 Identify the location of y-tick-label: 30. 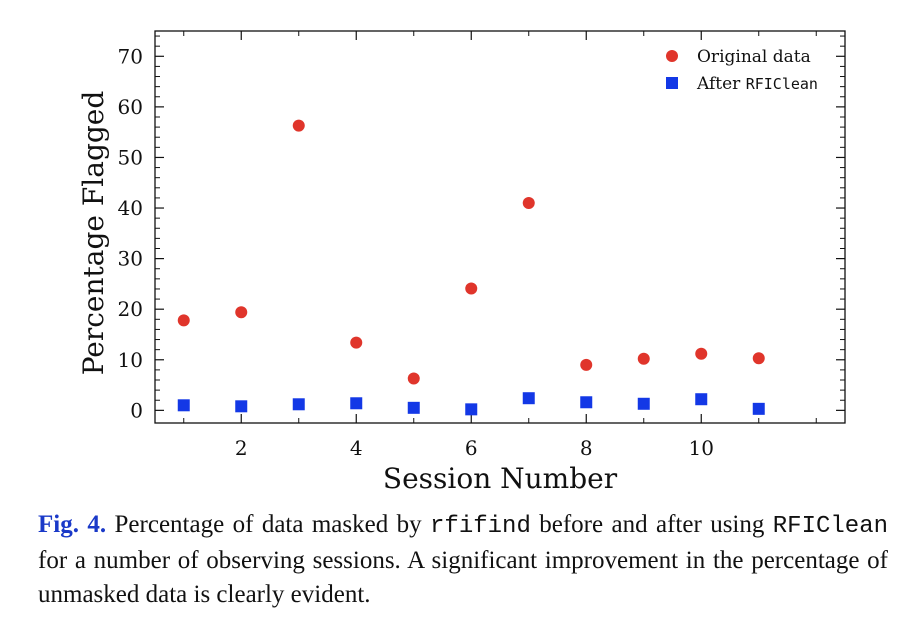
(130, 259).